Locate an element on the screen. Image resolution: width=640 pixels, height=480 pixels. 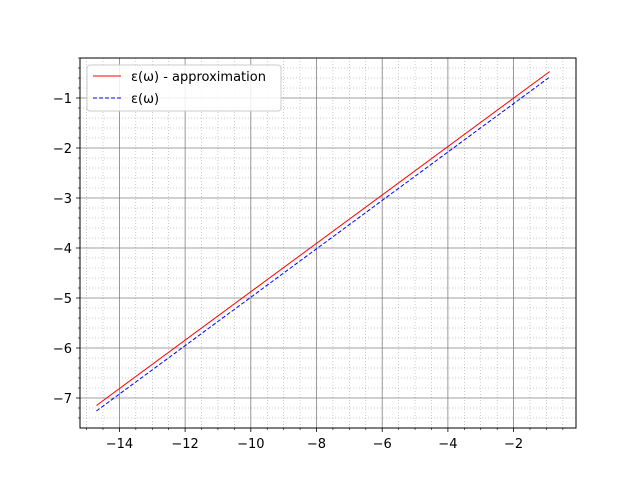
x-axis-ticks: −14 −12 −10 −8 −6 −4 −2 is located at coordinates (325, 440).